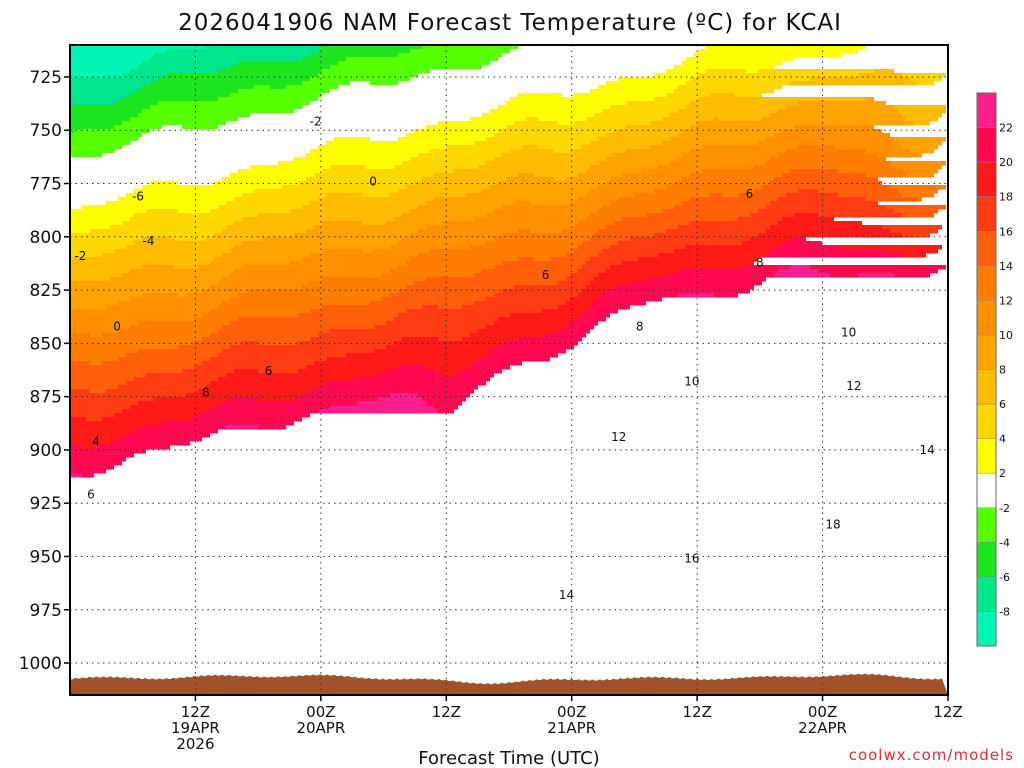 The height and width of the screenshot is (768, 1024). What do you see at coordinates (1002, 370) in the screenshot?
I see `legend-label: 8` at bounding box center [1002, 370].